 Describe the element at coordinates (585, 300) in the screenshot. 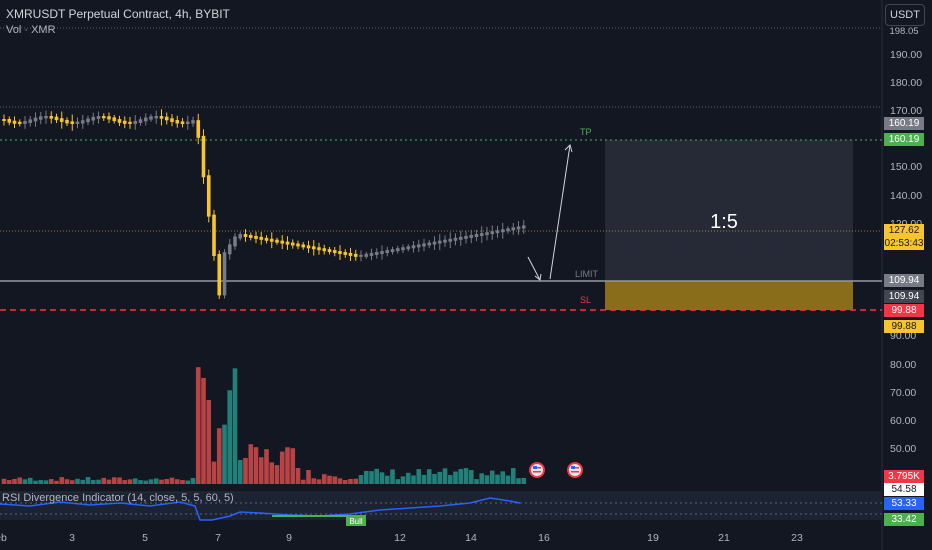

I see `sl-label: SL` at that location.